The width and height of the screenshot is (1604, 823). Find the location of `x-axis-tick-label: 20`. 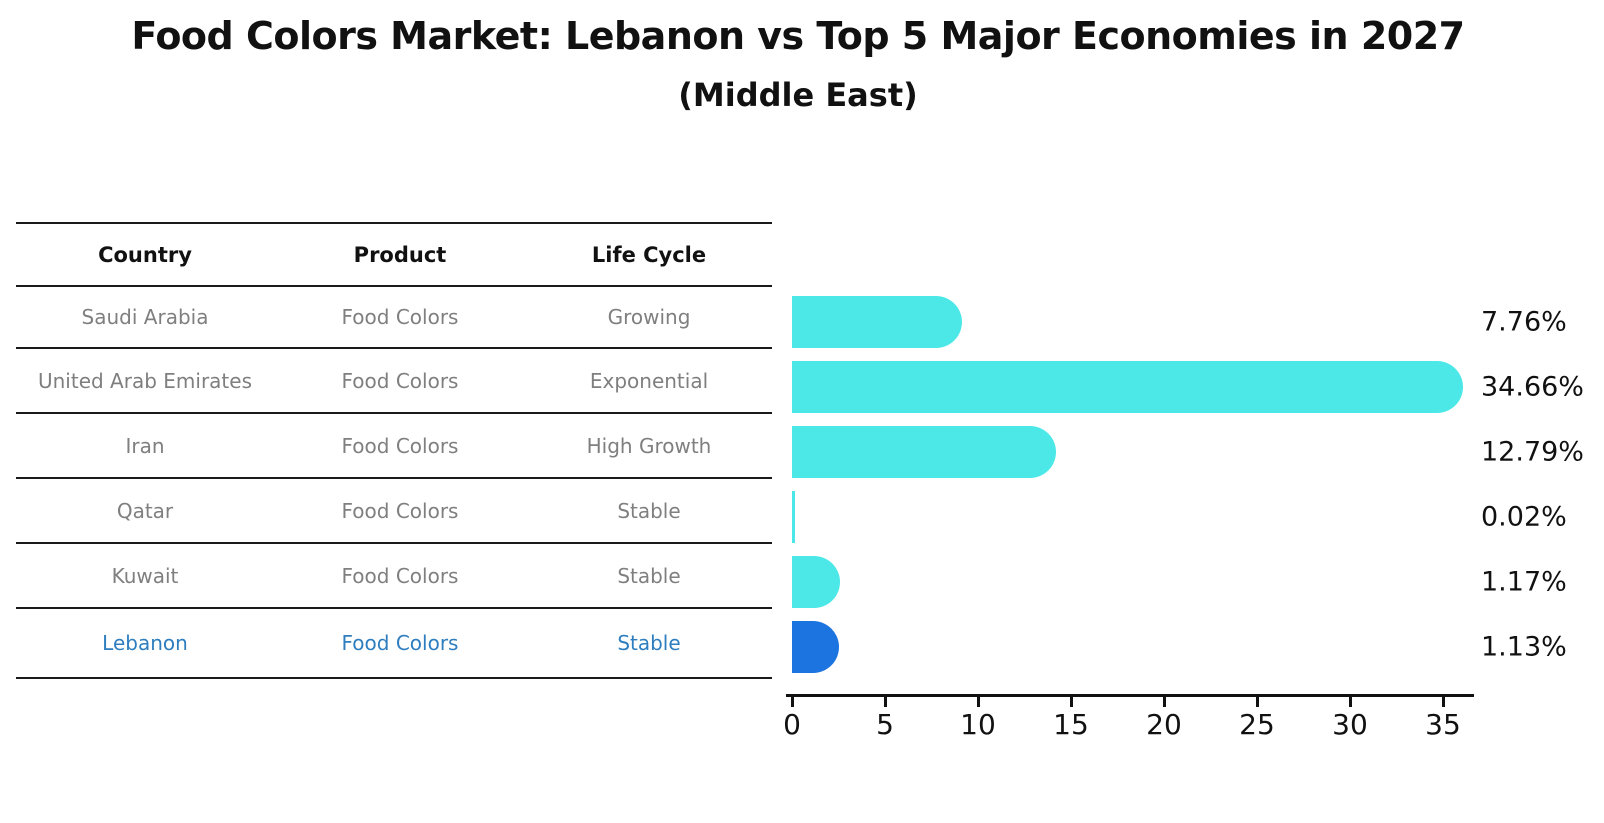

x-axis-tick-label: 20 is located at coordinates (1164, 724).